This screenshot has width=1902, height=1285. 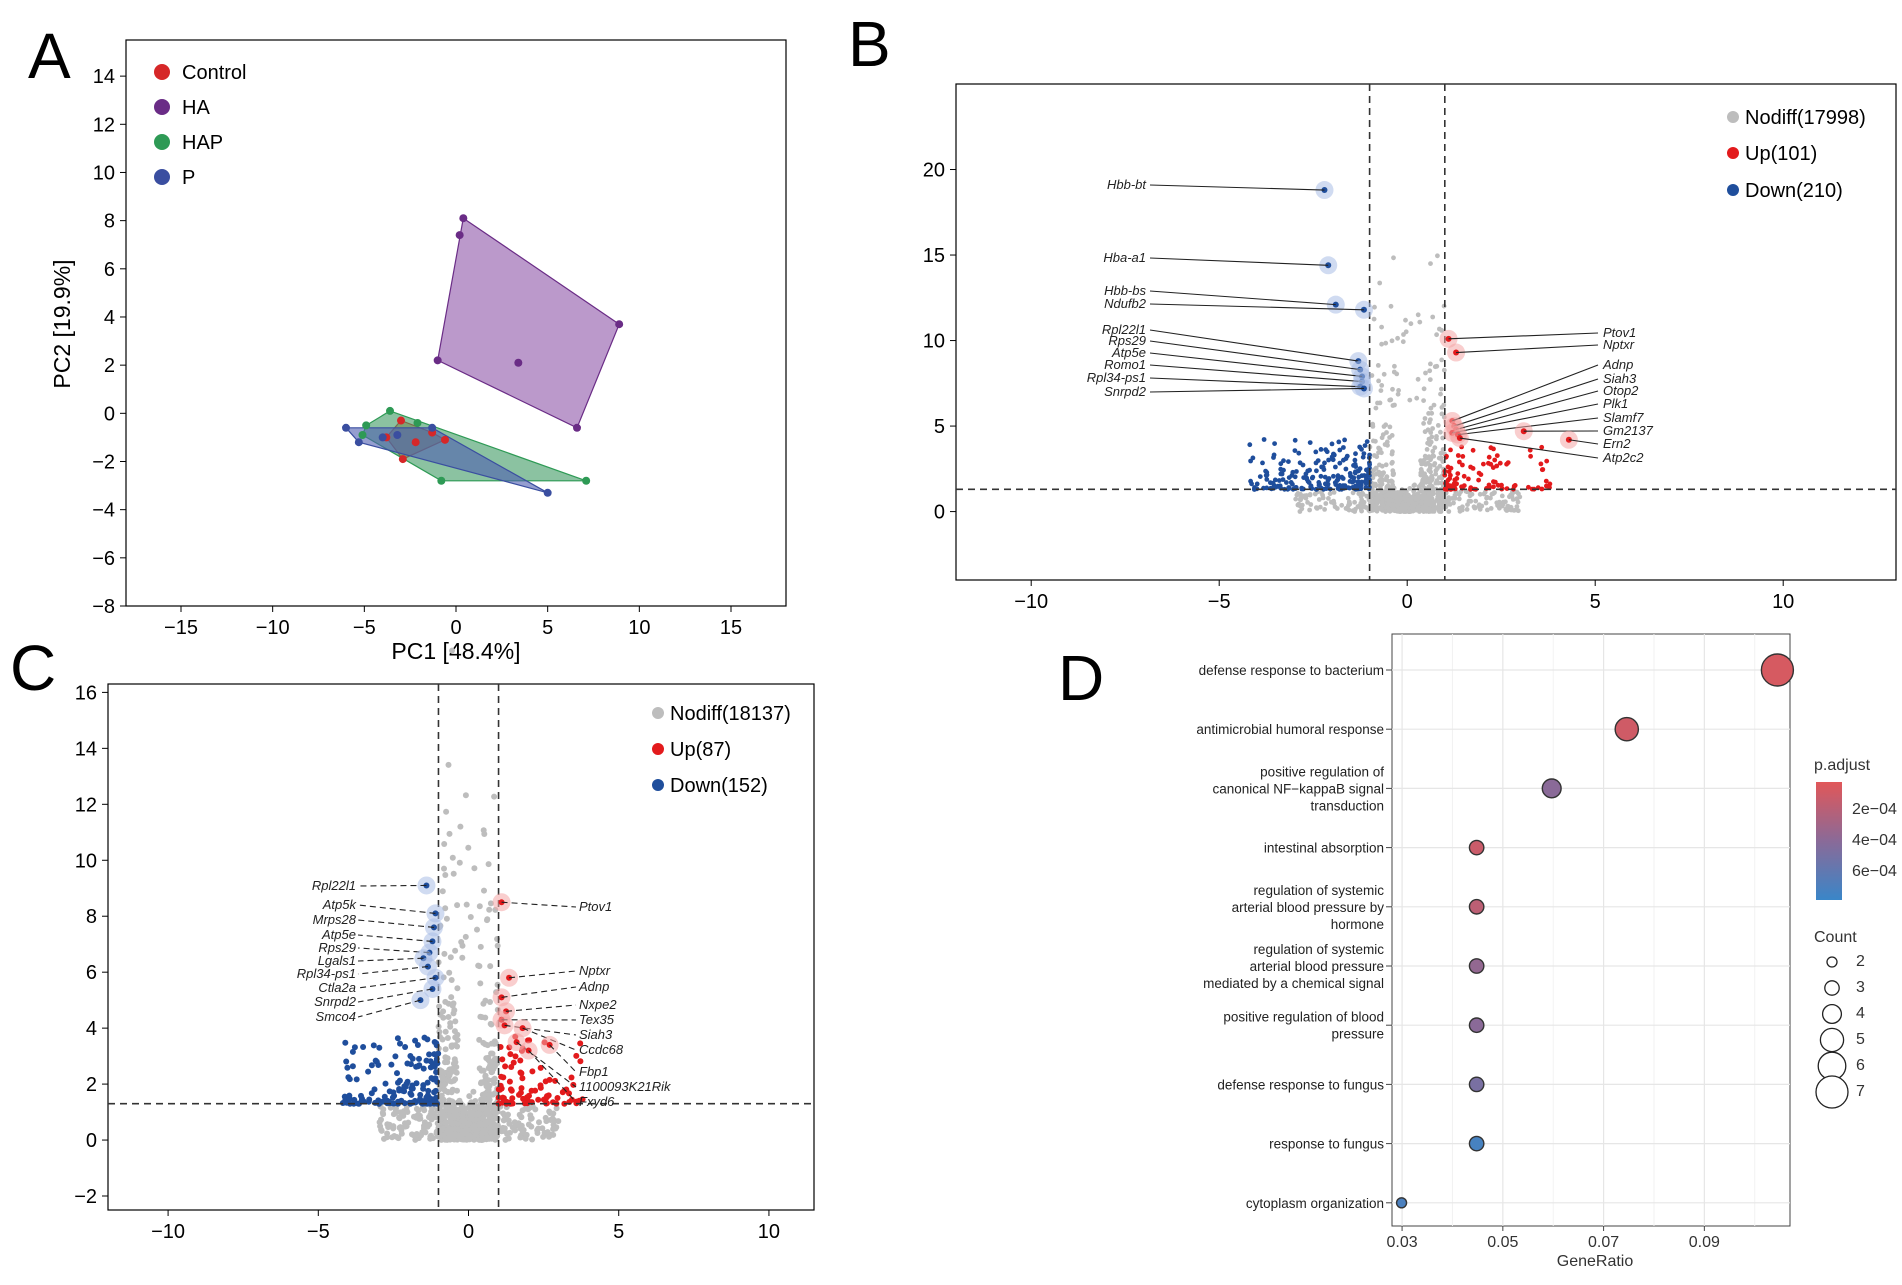 What do you see at coordinates (939, 342) in the screenshot?
I see `panel-b-yticks: 20 15 10 5 0` at bounding box center [939, 342].